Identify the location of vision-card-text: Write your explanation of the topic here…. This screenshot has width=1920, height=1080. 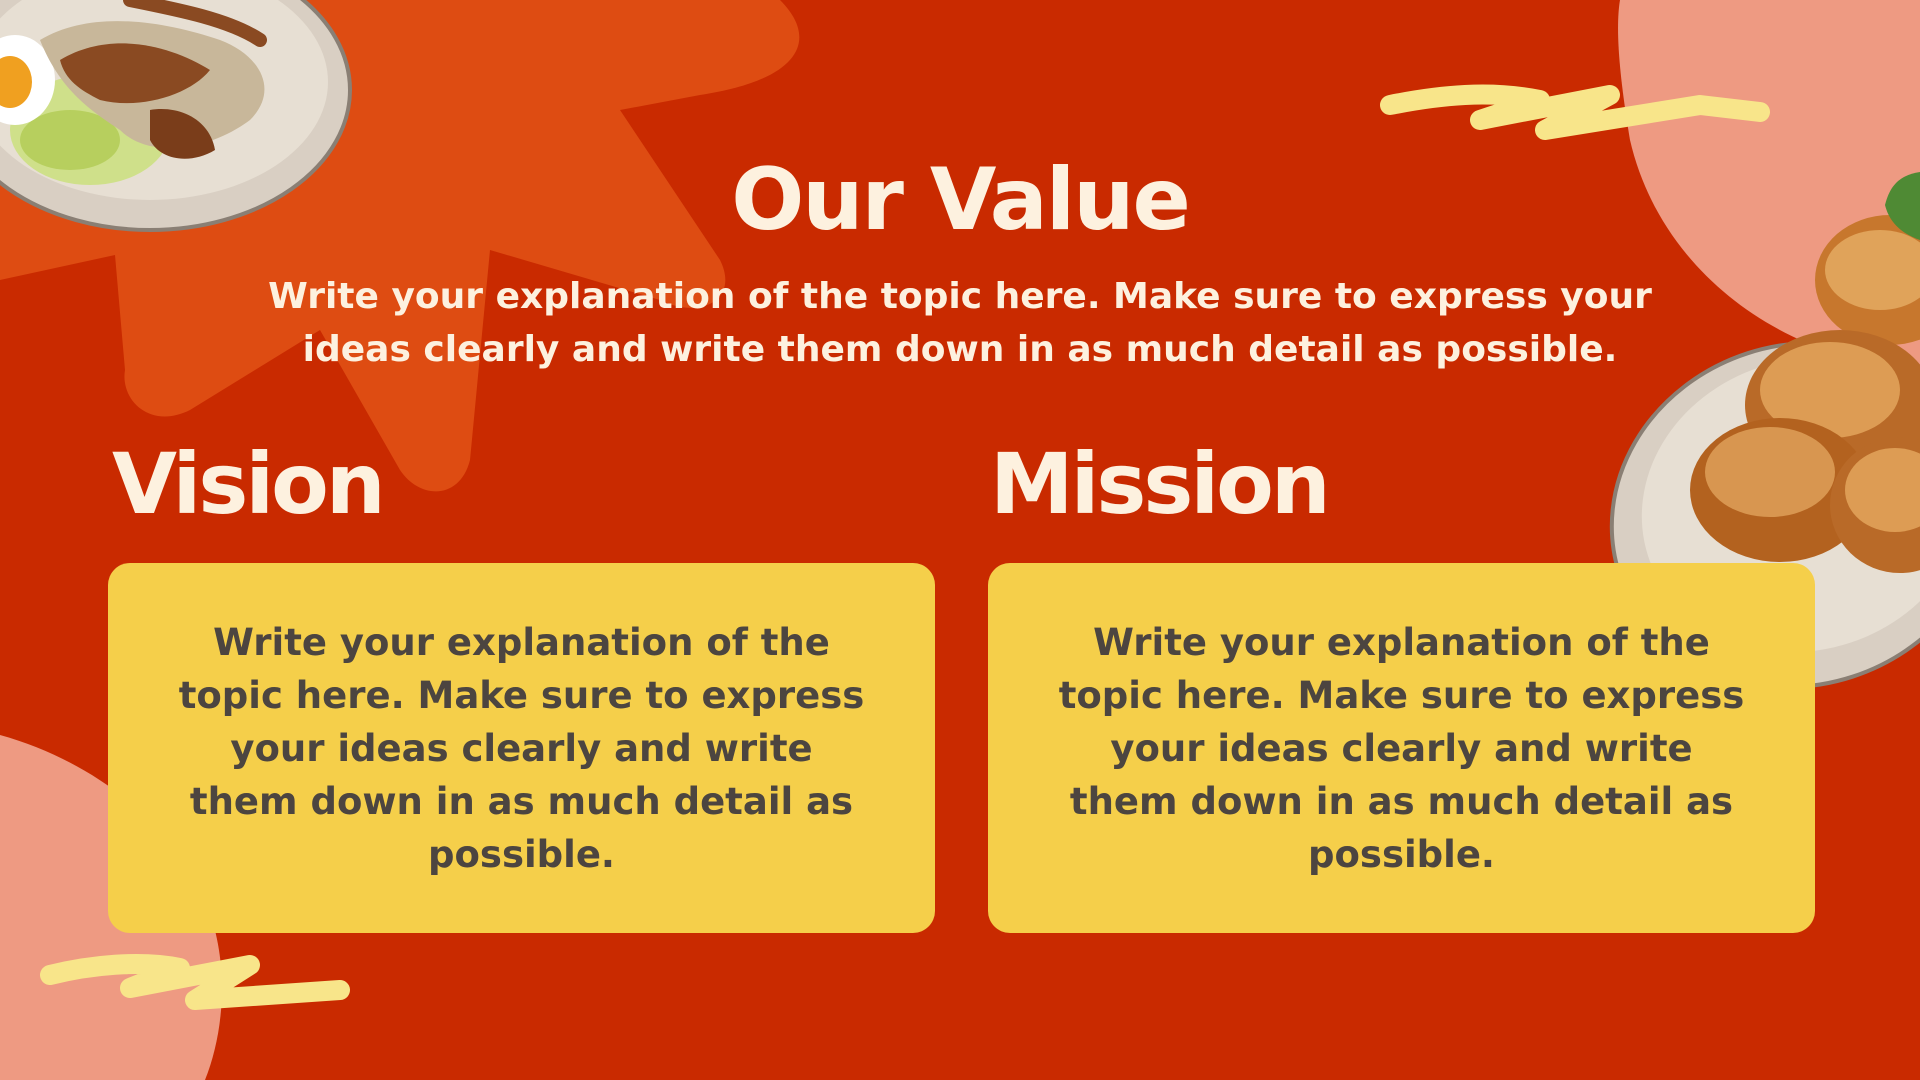
(521, 748).